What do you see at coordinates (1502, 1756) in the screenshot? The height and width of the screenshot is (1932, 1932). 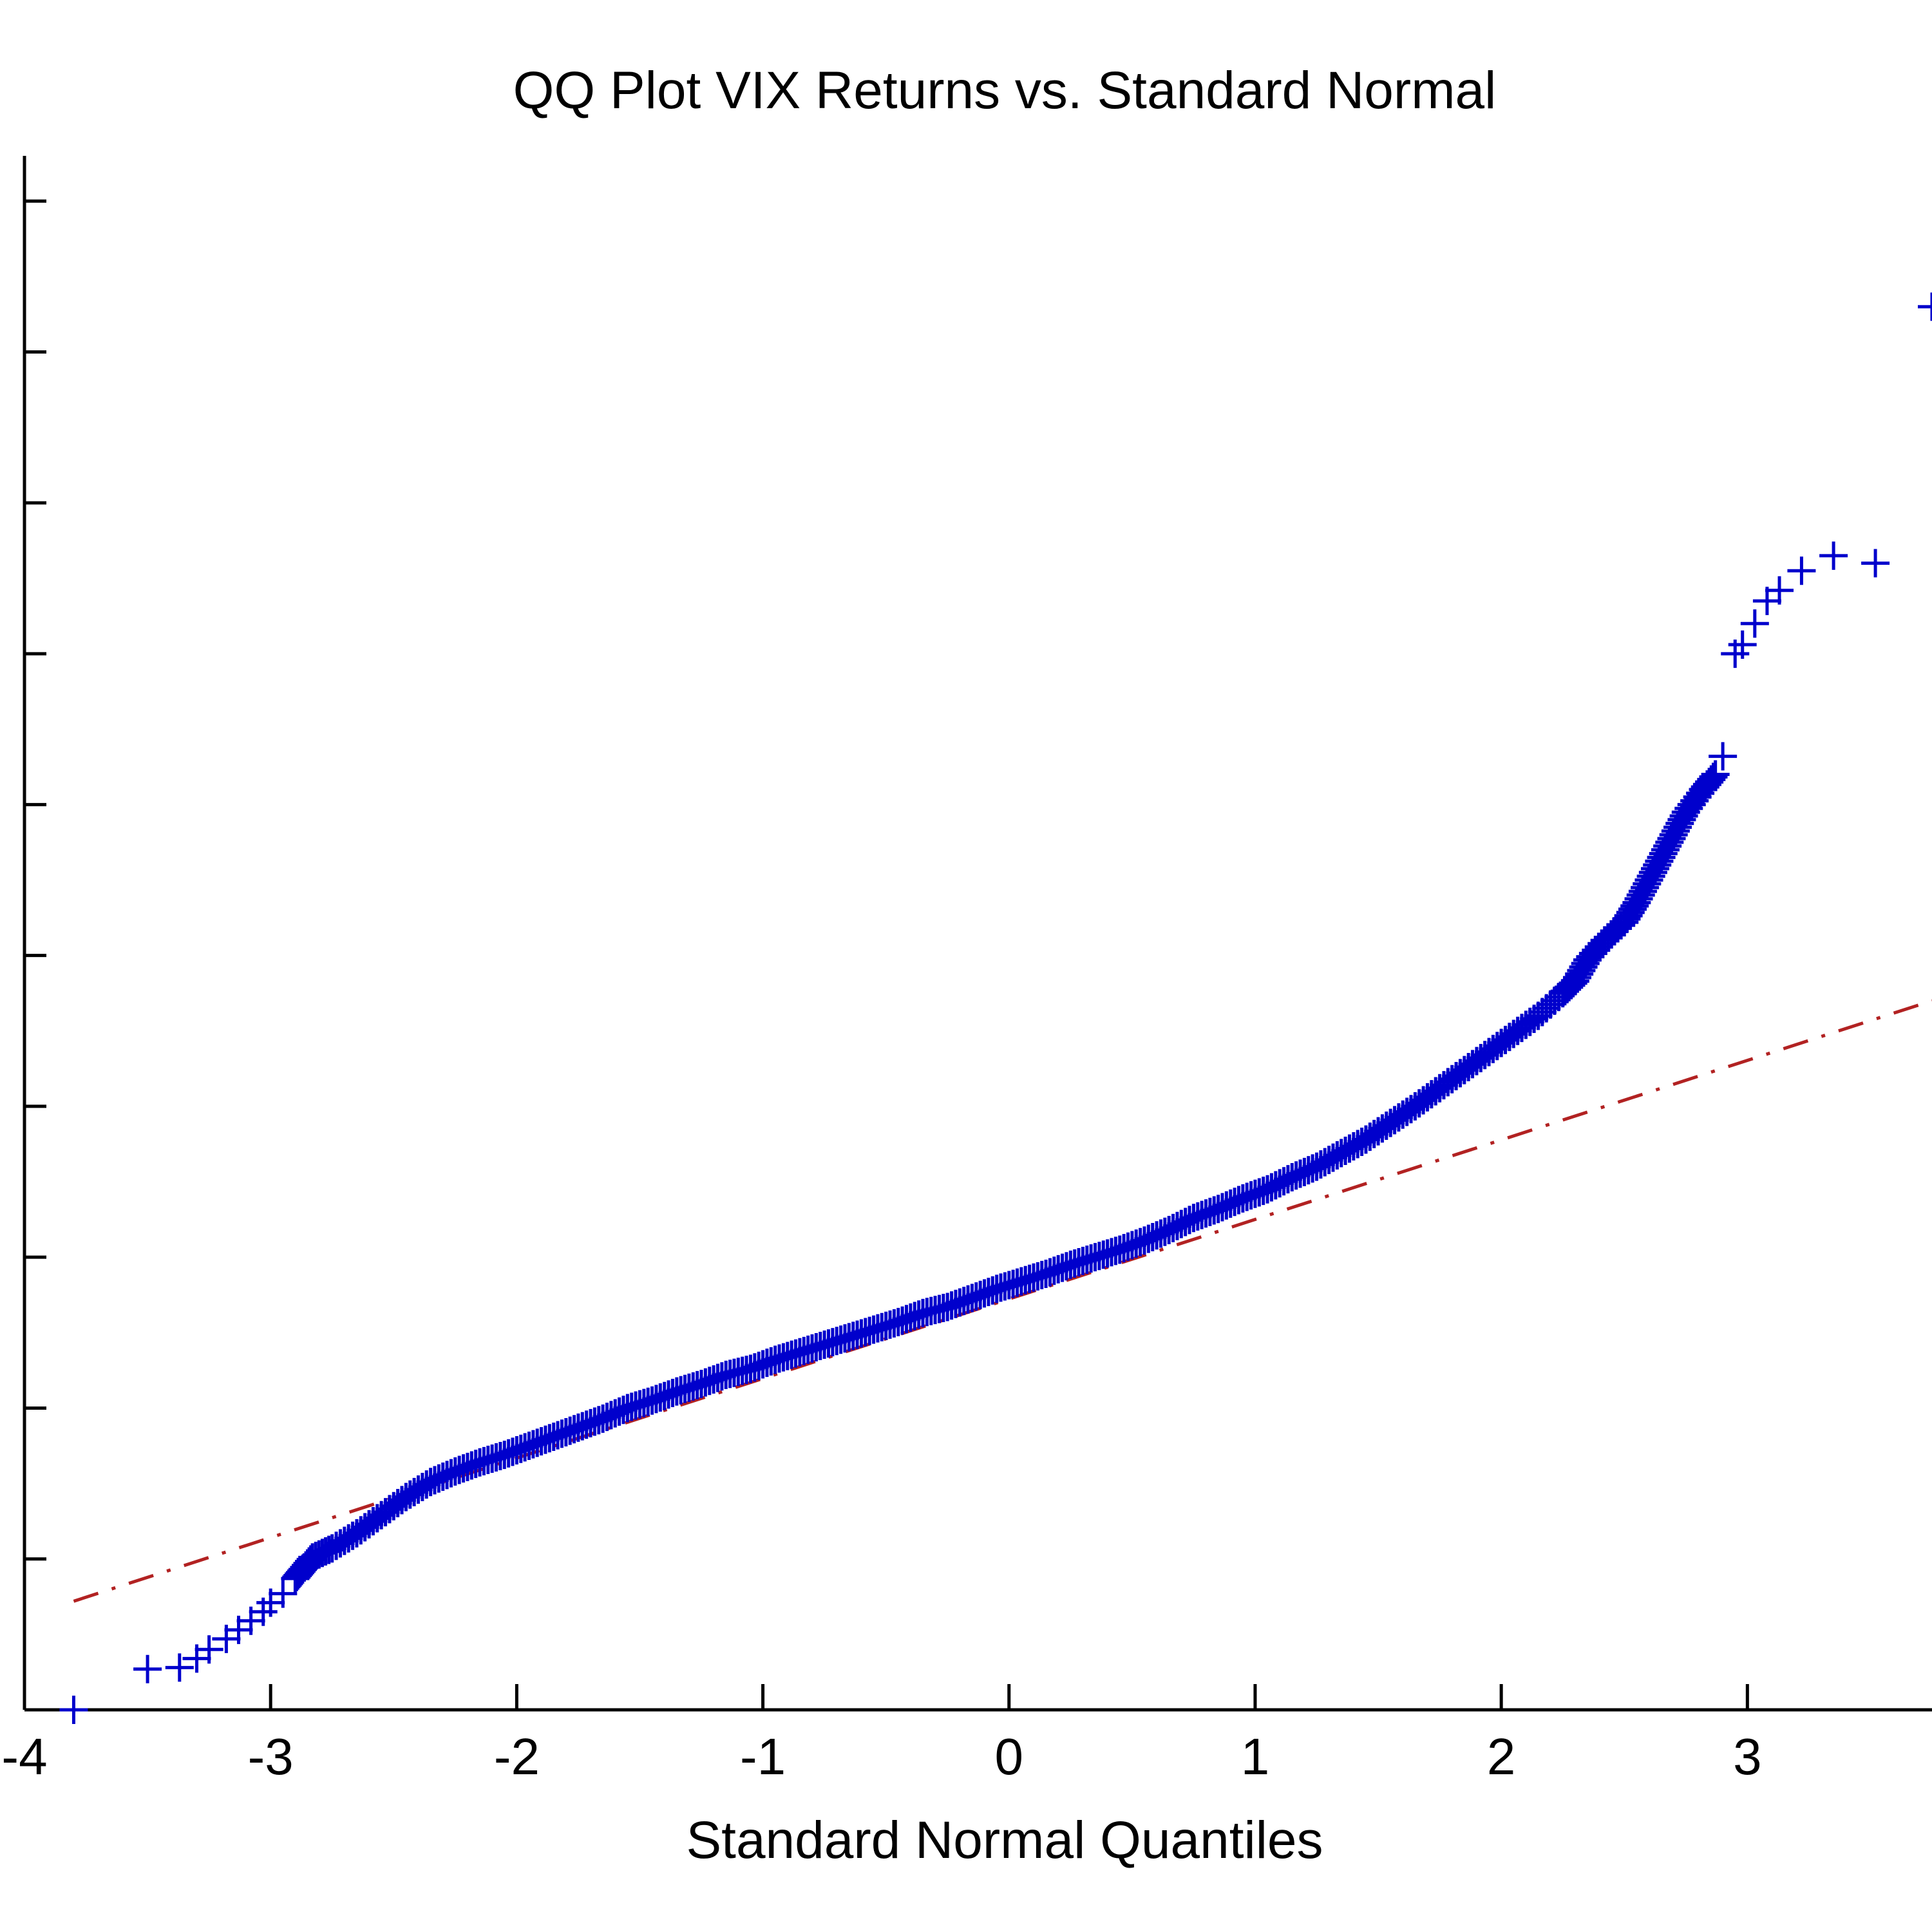 I see `x-tick-label: 2` at bounding box center [1502, 1756].